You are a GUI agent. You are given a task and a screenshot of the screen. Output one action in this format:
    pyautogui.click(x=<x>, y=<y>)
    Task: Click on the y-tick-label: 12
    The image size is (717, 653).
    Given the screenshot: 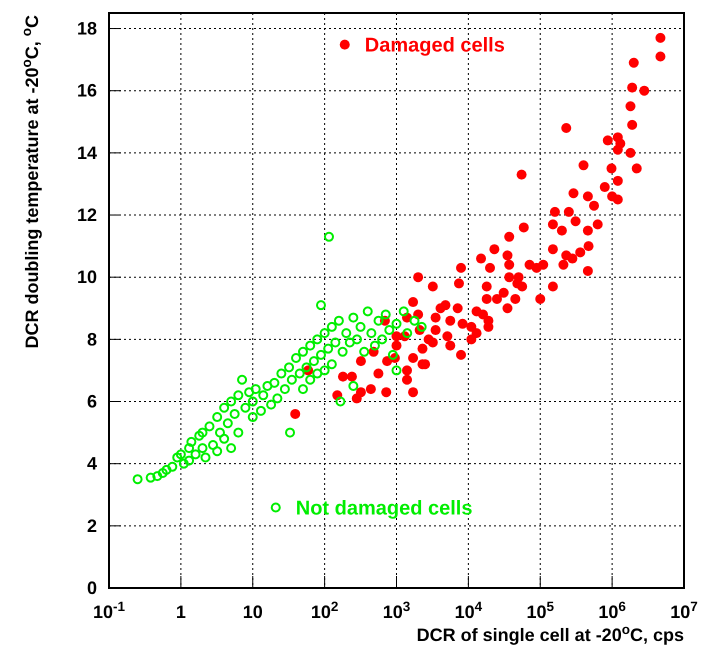 What is the action you would take?
    pyautogui.click(x=86, y=215)
    